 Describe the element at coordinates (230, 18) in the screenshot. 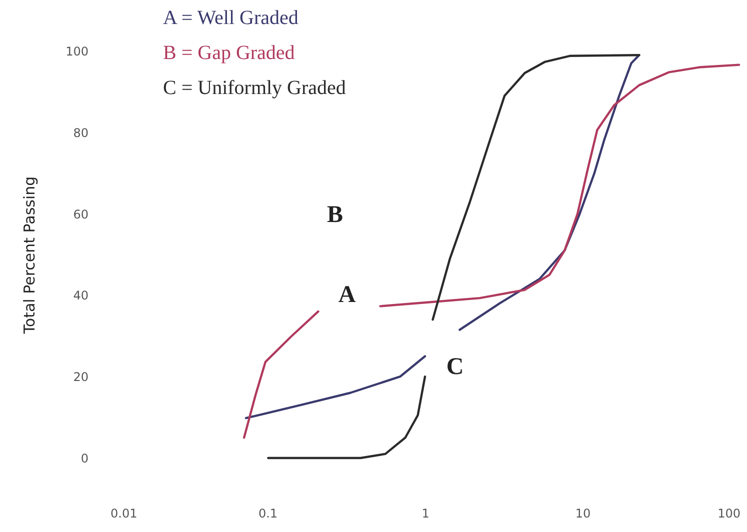

I see `text: A = Well Graded` at that location.